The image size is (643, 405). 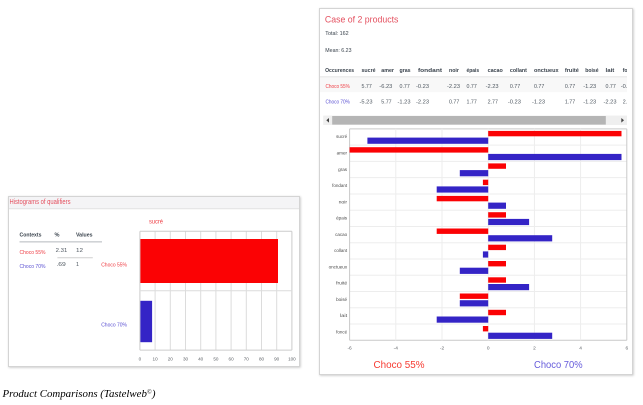 I want to click on svg-text: 10, so click(x=156, y=358).